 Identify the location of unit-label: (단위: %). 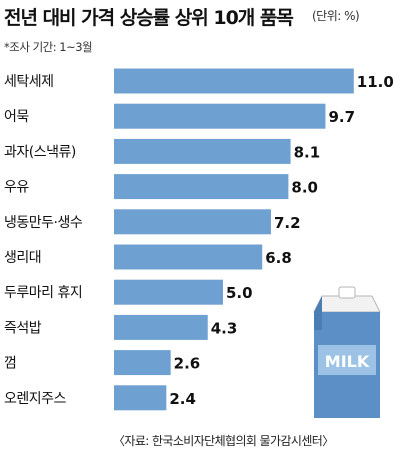
(336, 16).